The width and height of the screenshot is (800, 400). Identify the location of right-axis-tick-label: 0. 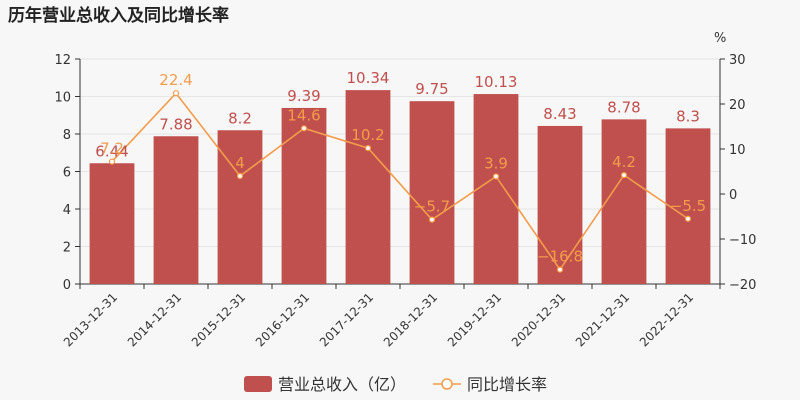
(733, 195).